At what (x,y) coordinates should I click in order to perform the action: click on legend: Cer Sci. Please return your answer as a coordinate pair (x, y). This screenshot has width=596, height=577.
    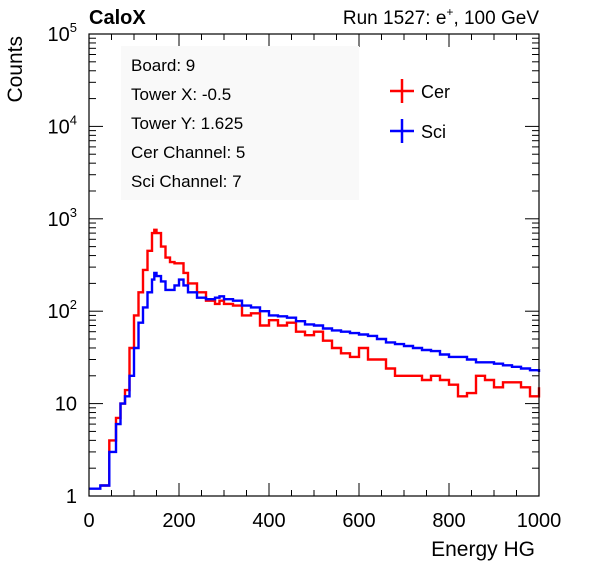
    Looking at the image, I should click on (420, 111).